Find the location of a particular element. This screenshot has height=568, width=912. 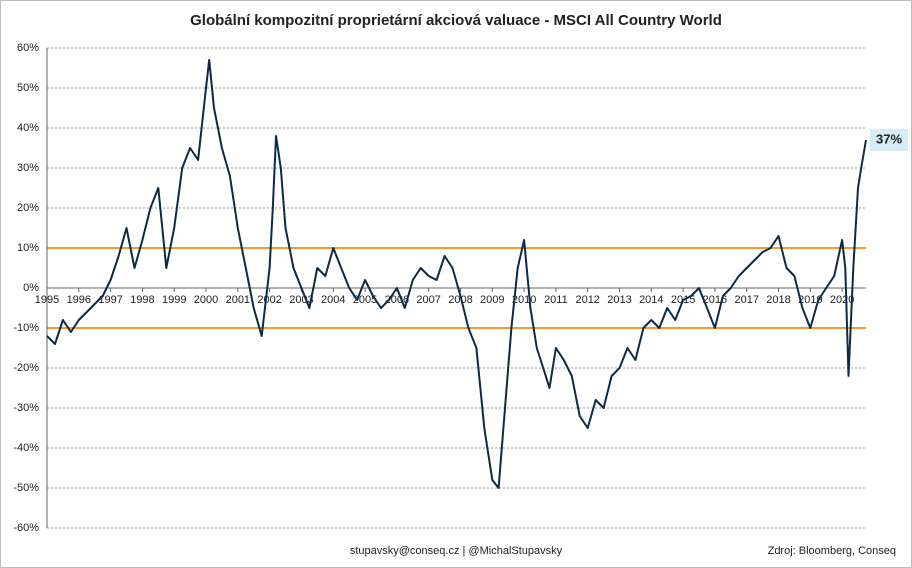

y-tick-label: 30% is located at coordinates (28, 168).